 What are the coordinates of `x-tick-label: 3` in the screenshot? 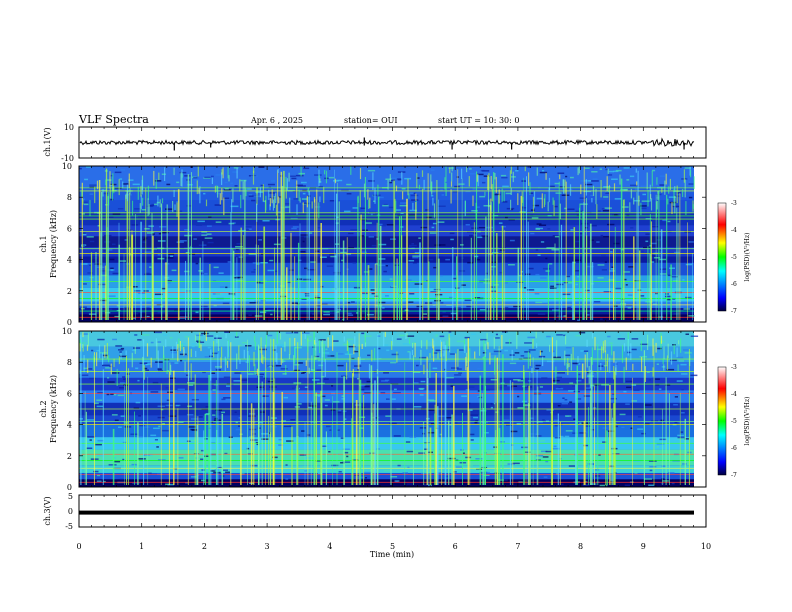 It's located at (267, 546).